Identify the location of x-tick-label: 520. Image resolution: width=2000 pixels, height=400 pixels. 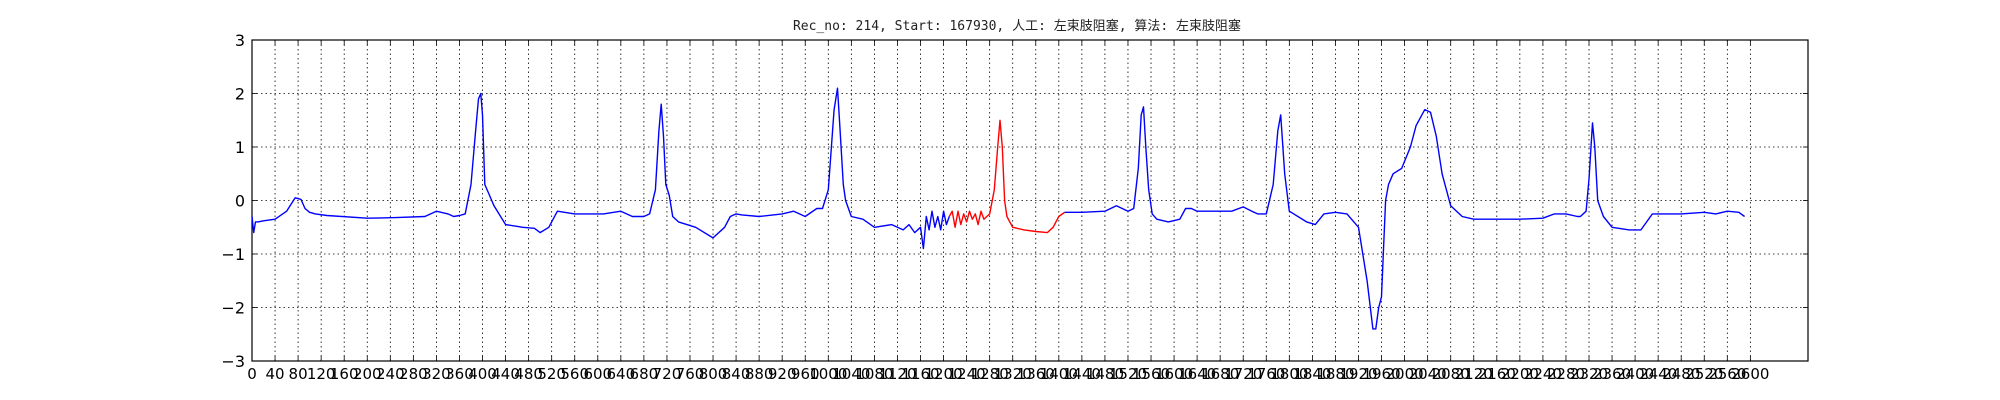
(551, 374).